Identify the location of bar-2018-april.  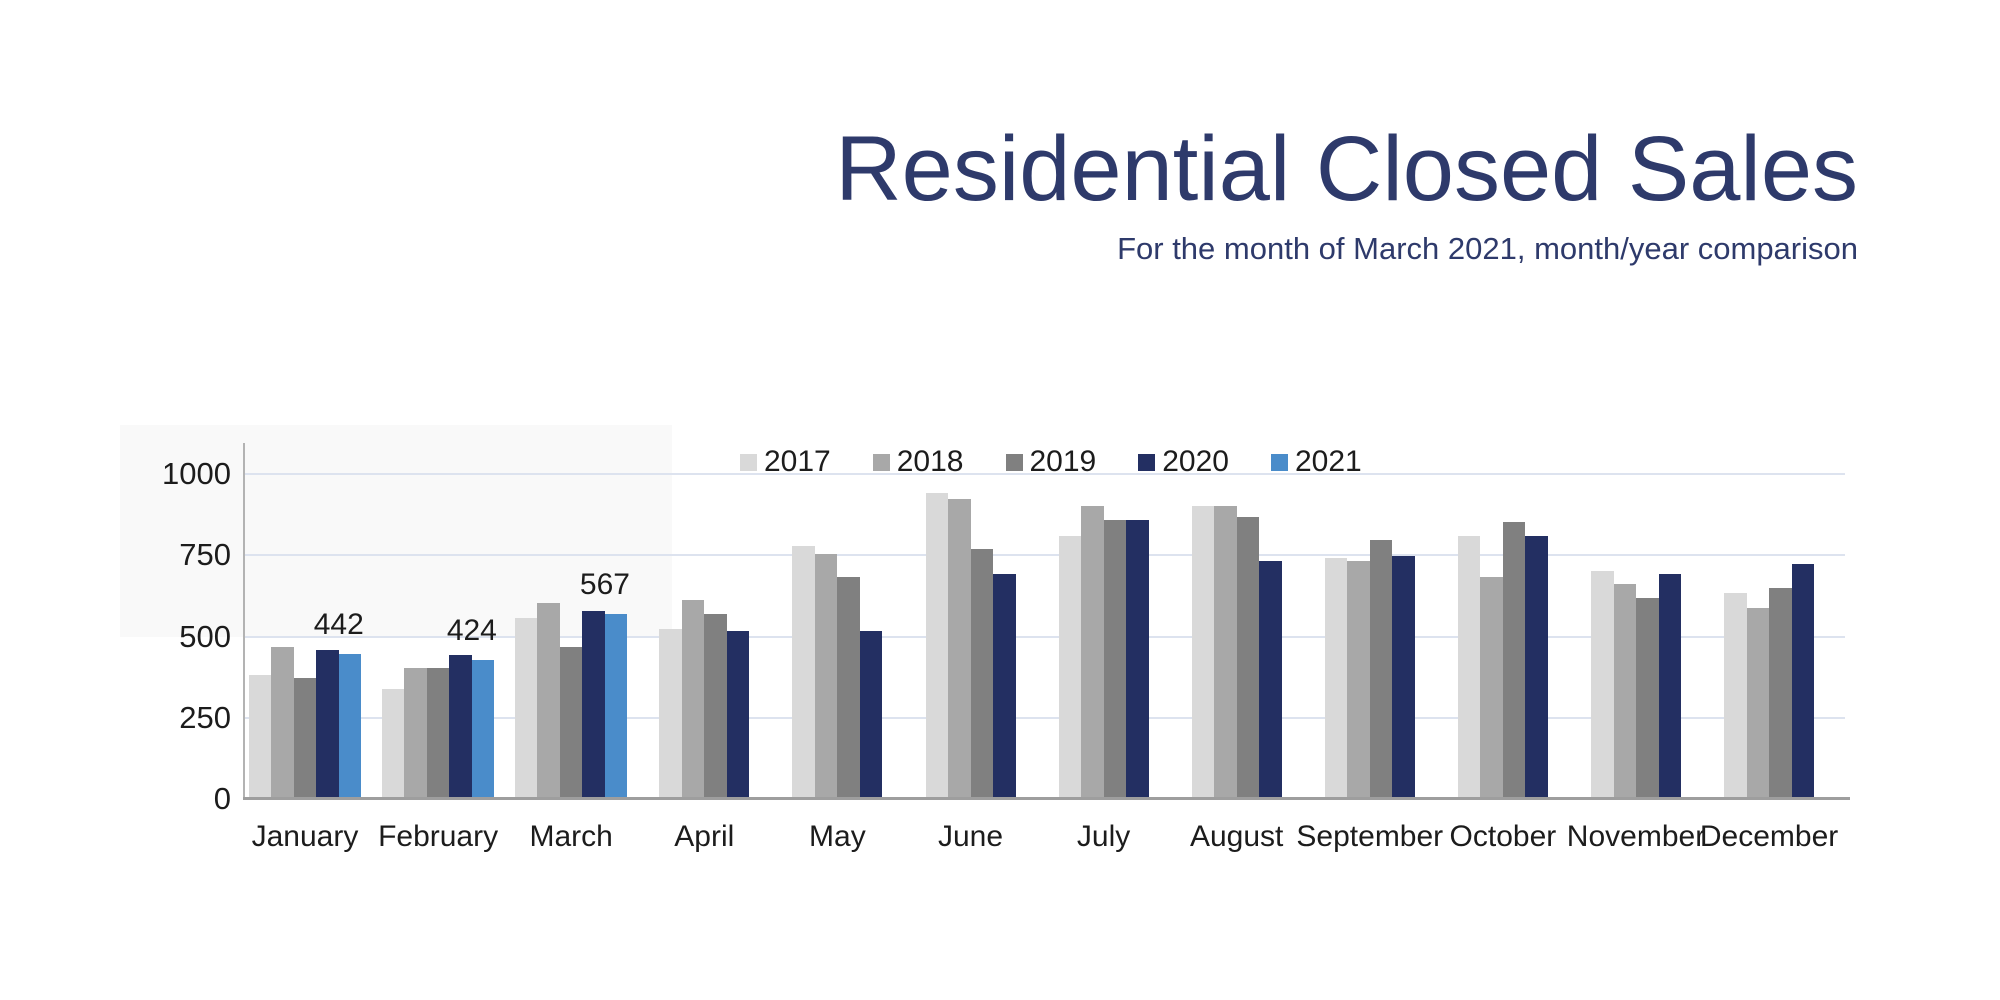
(693, 698).